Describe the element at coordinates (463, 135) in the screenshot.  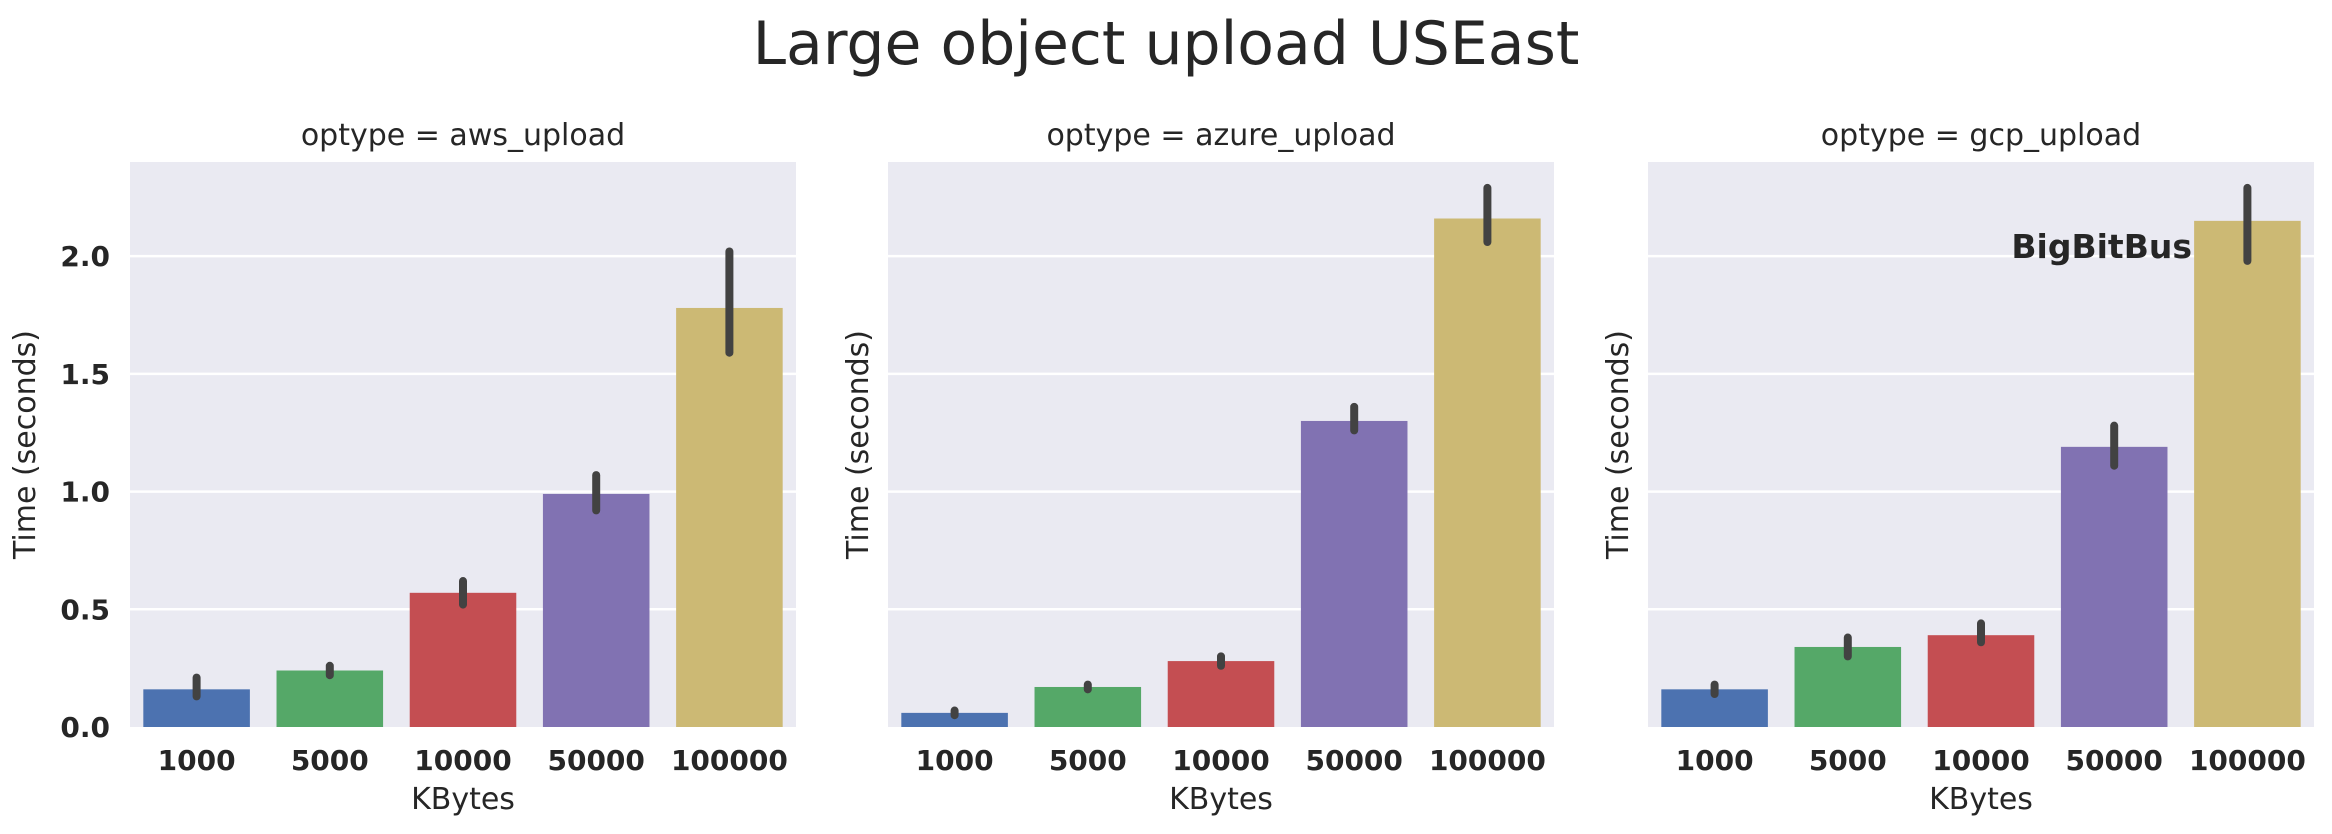
I see `panel-title: optype = aws_upload` at that location.